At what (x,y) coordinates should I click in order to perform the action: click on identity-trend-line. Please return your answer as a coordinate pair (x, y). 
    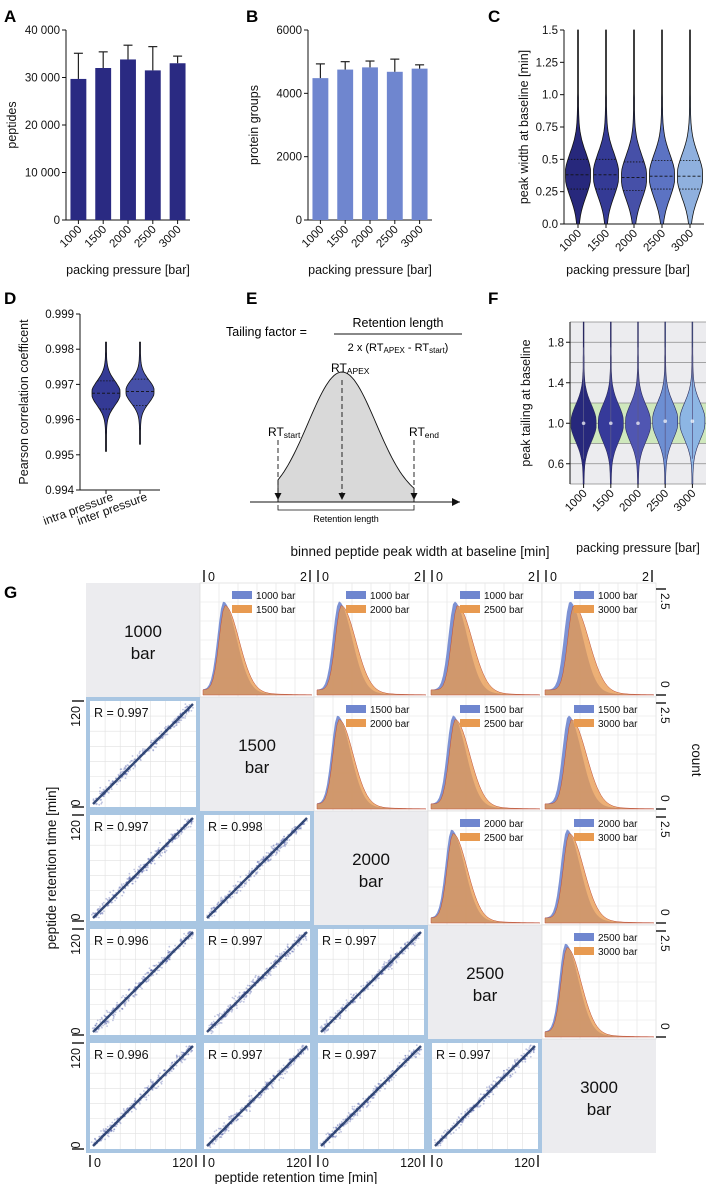
    Looking at the image, I should click on (485, 1096).